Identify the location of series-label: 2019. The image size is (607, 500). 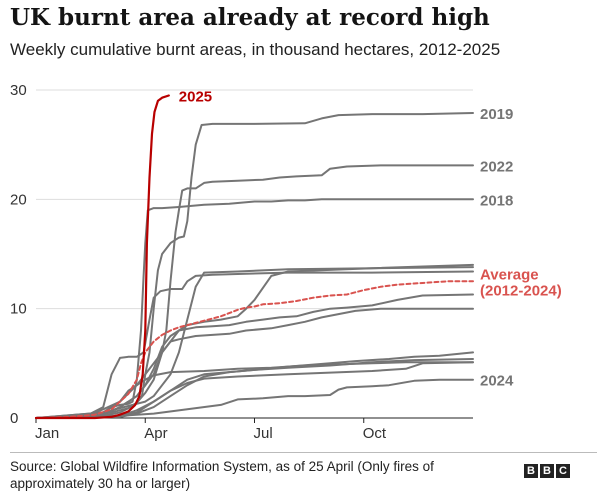
(496, 114).